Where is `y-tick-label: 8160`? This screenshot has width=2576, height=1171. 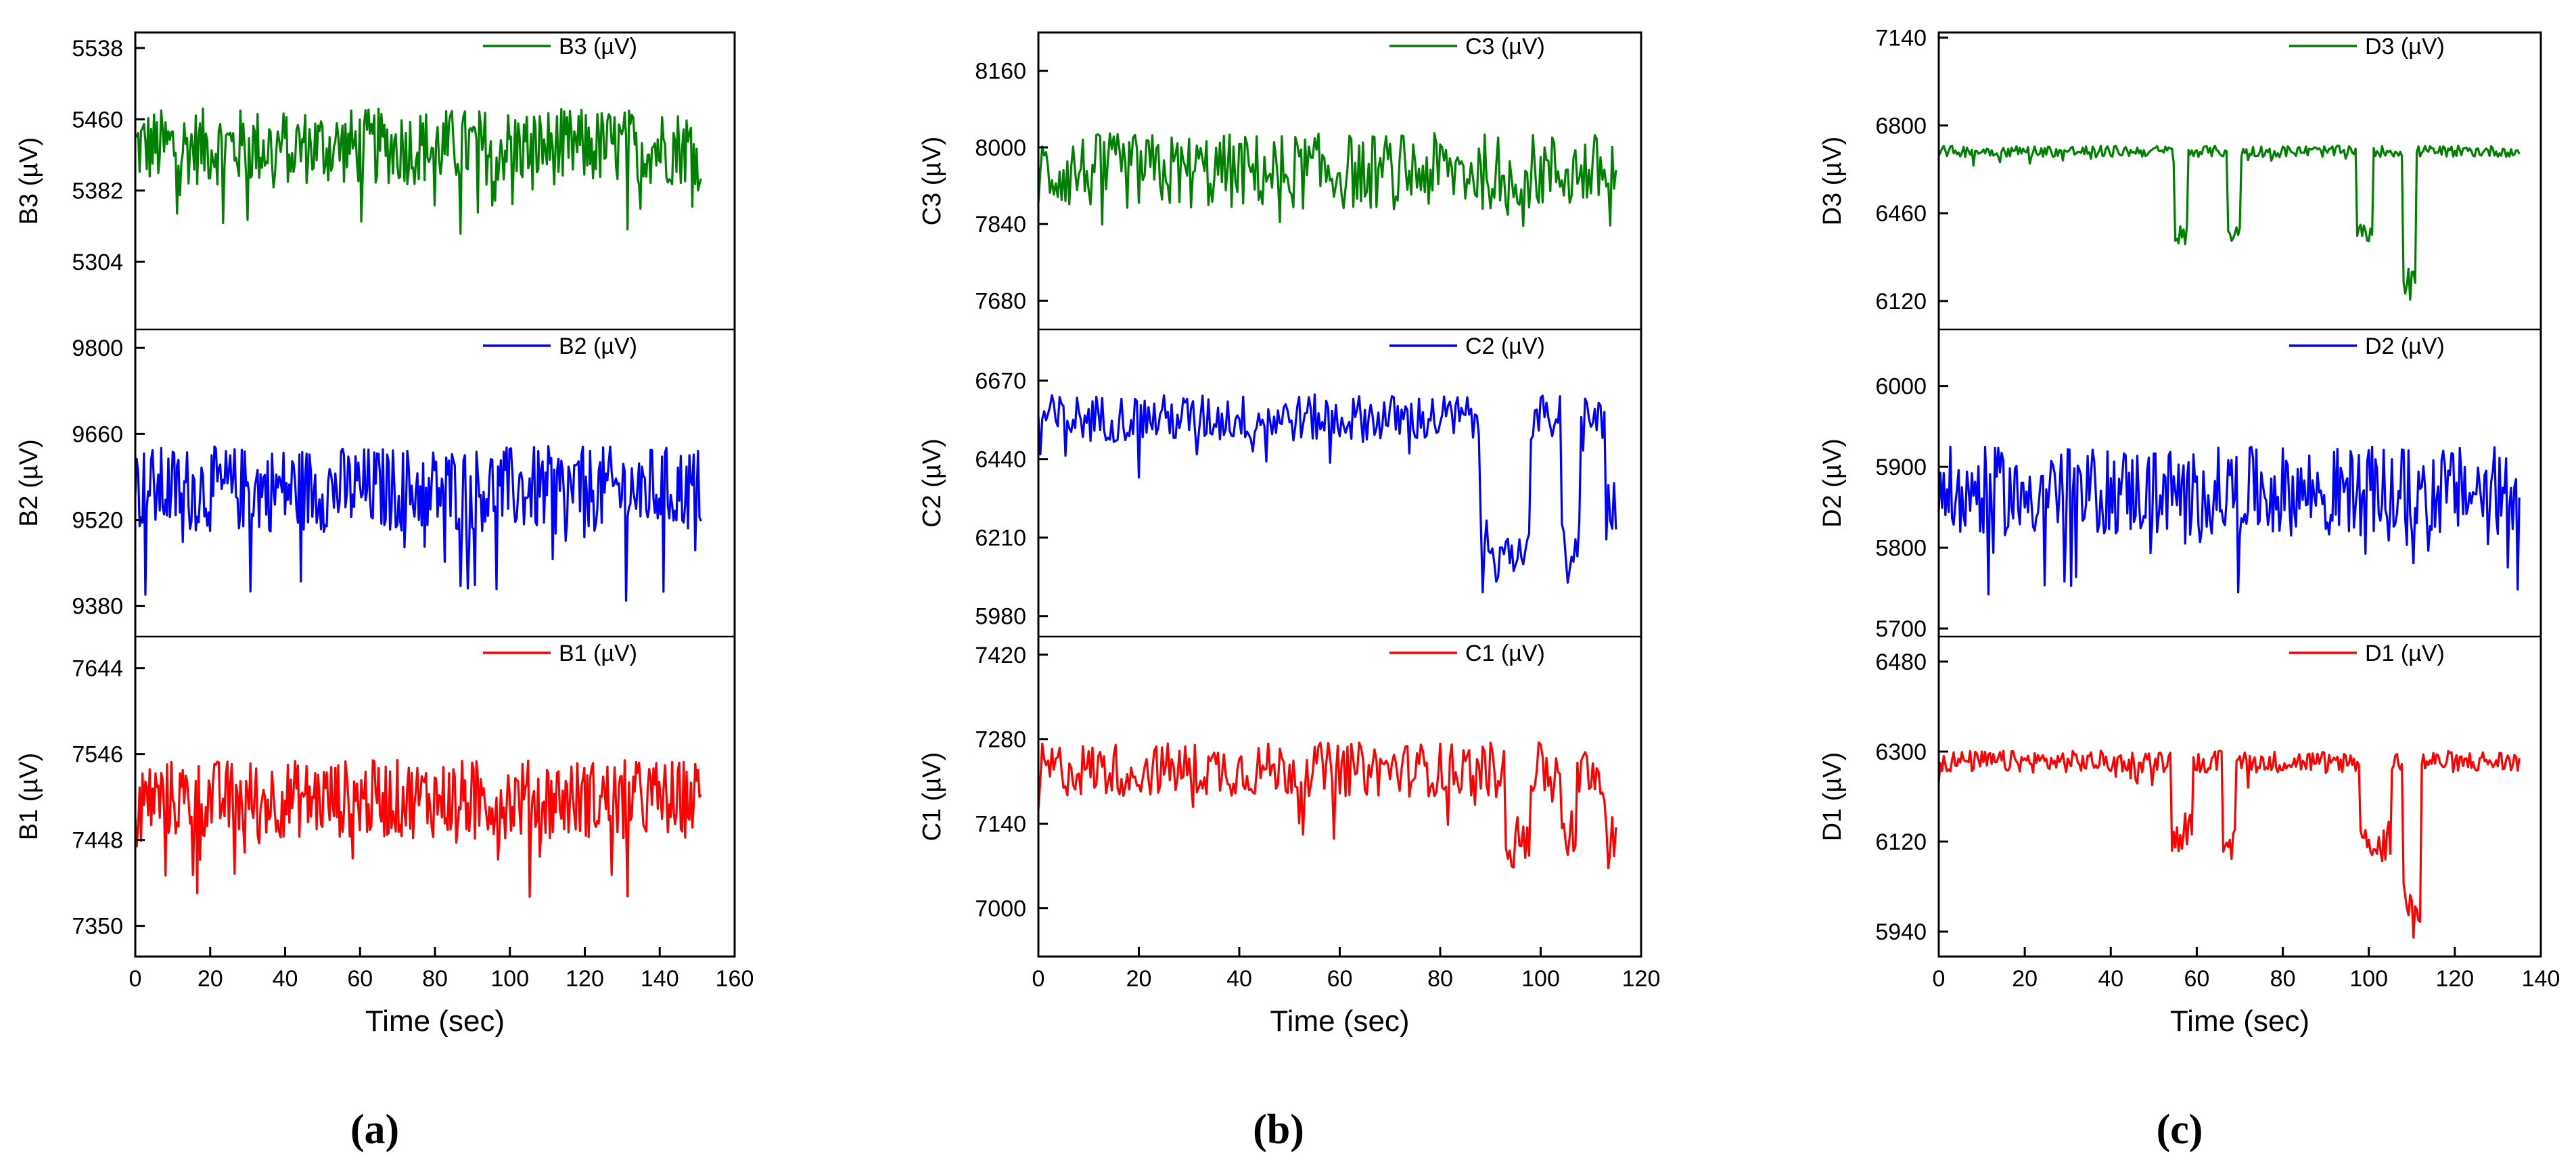 y-tick-label: 8160 is located at coordinates (1001, 72).